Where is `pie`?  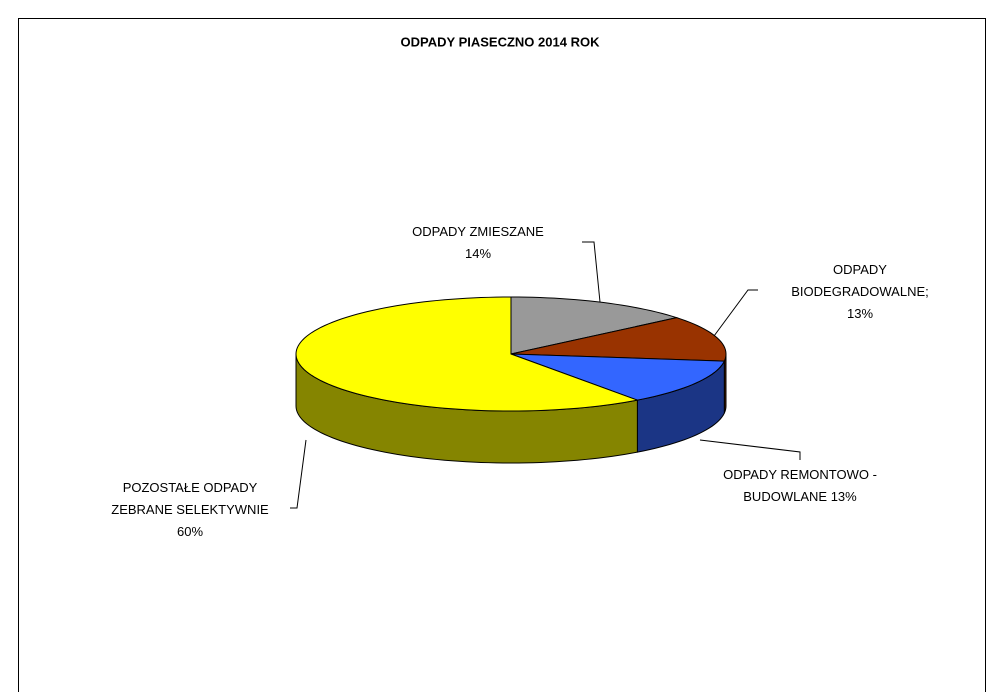 pie is located at coordinates (511, 380).